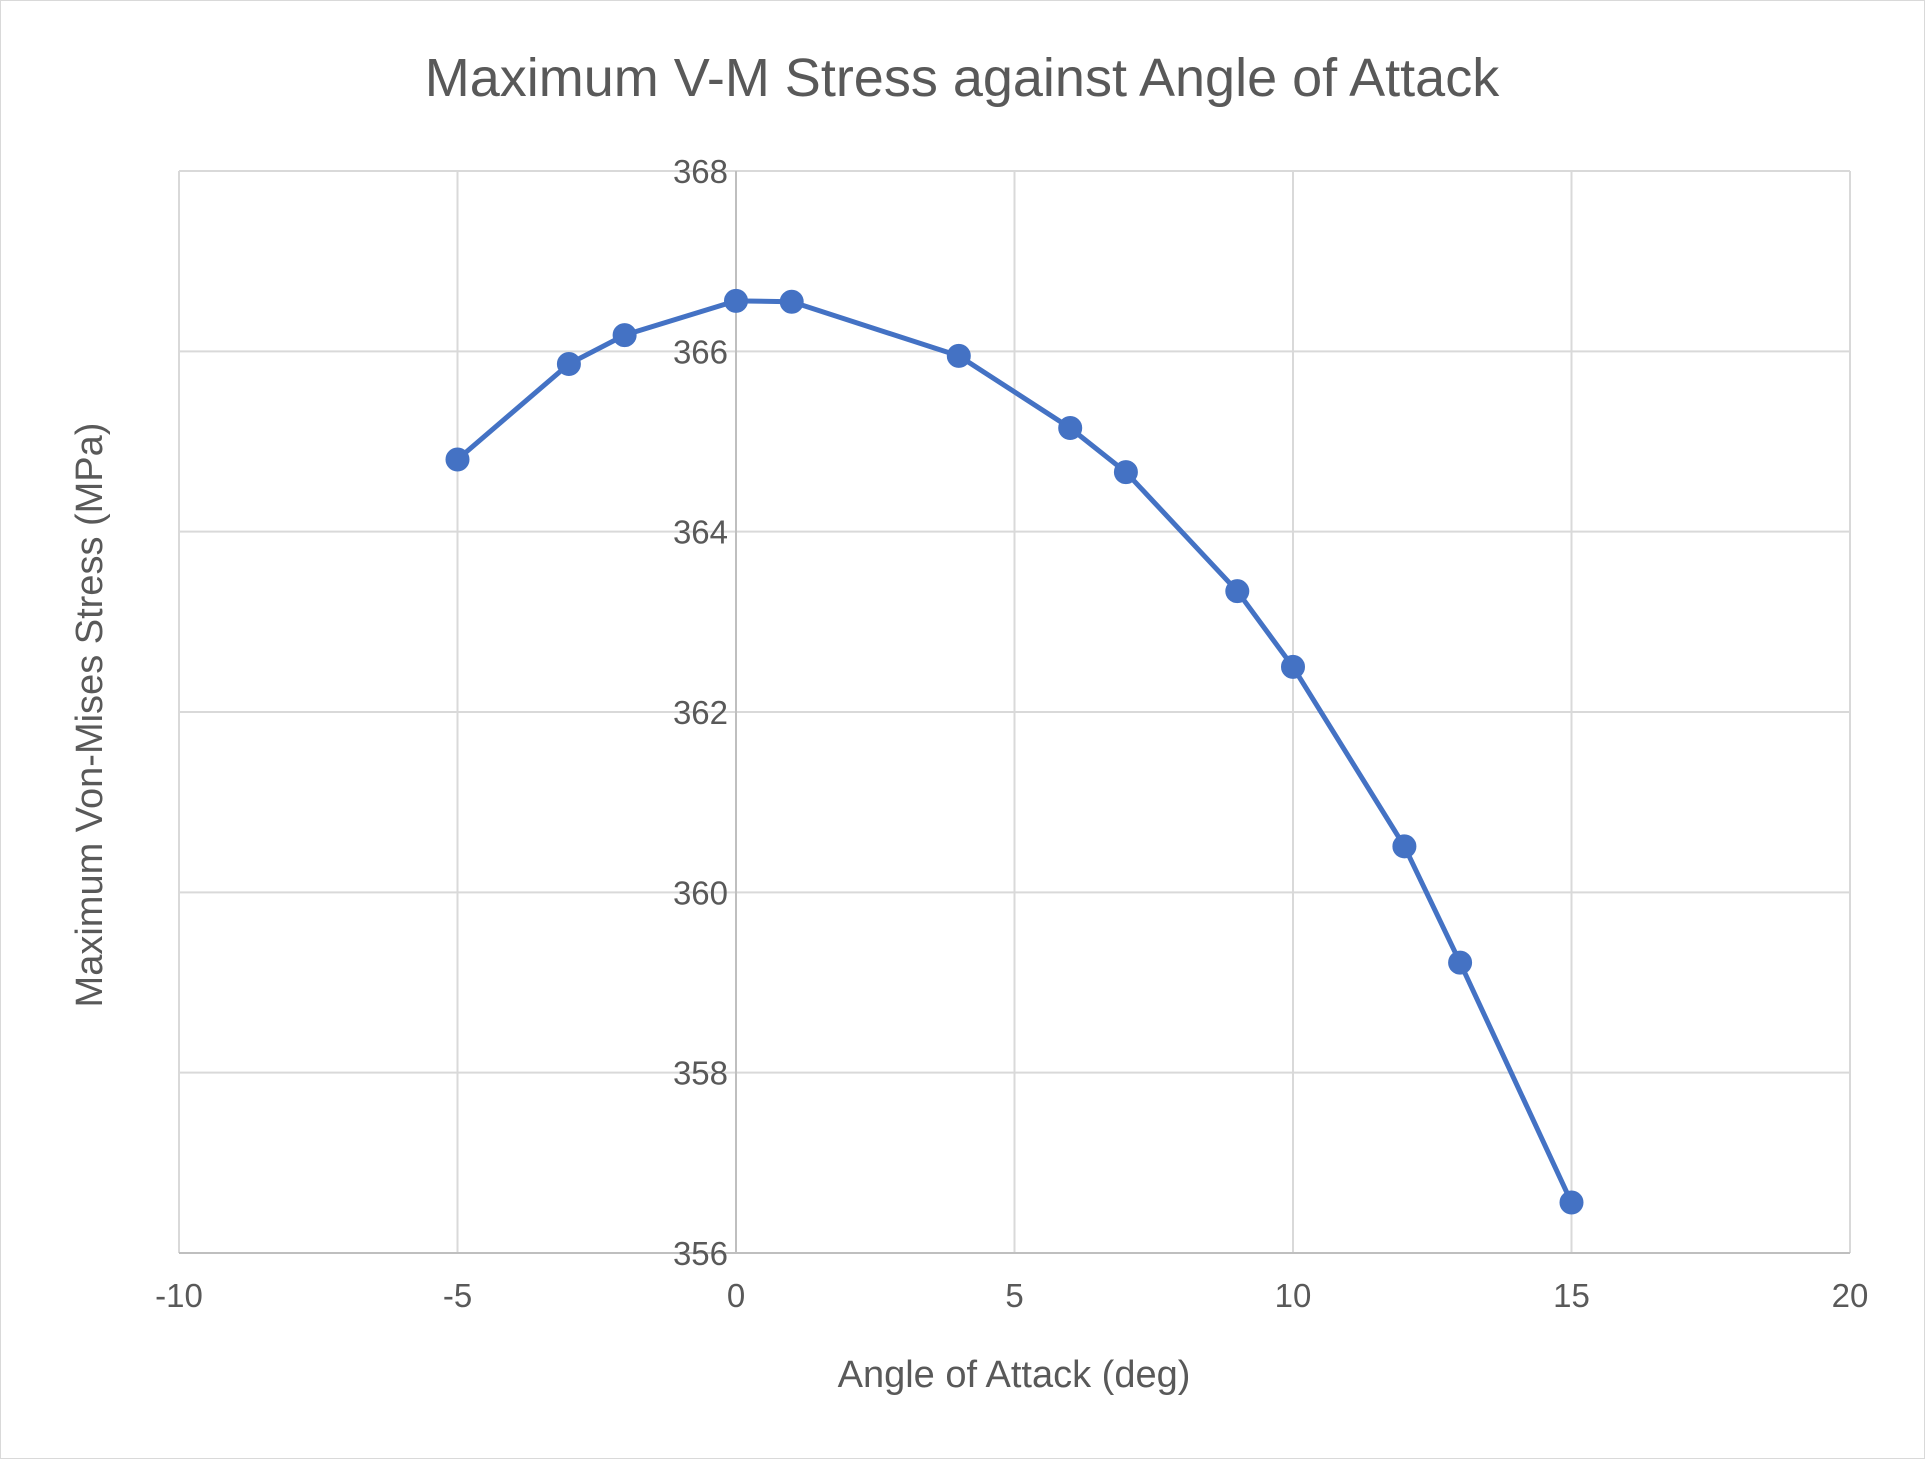 This screenshot has height=1459, width=1925. Describe the element at coordinates (700, 1253) in the screenshot. I see `y-tick-label-356: 356` at that location.